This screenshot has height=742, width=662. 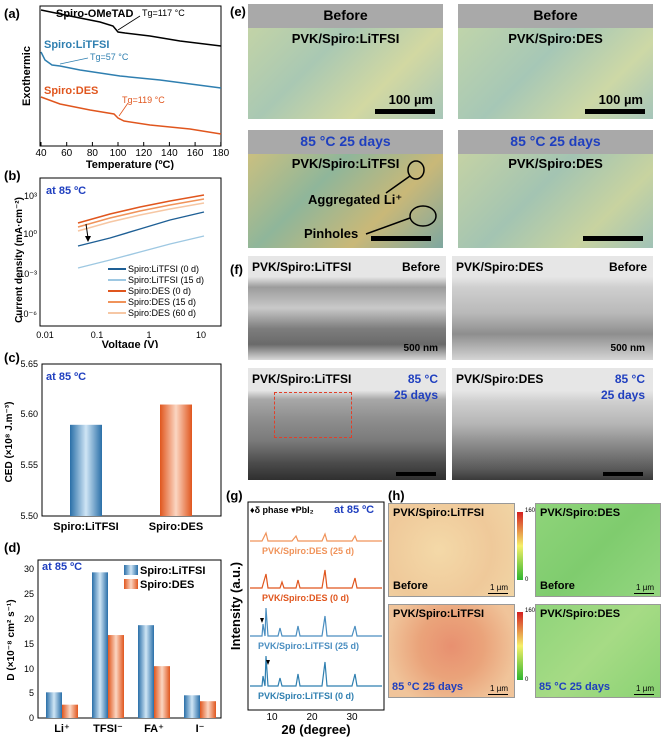 I want to click on kpfm-h-1-corner: Before, so click(x=410, y=586).